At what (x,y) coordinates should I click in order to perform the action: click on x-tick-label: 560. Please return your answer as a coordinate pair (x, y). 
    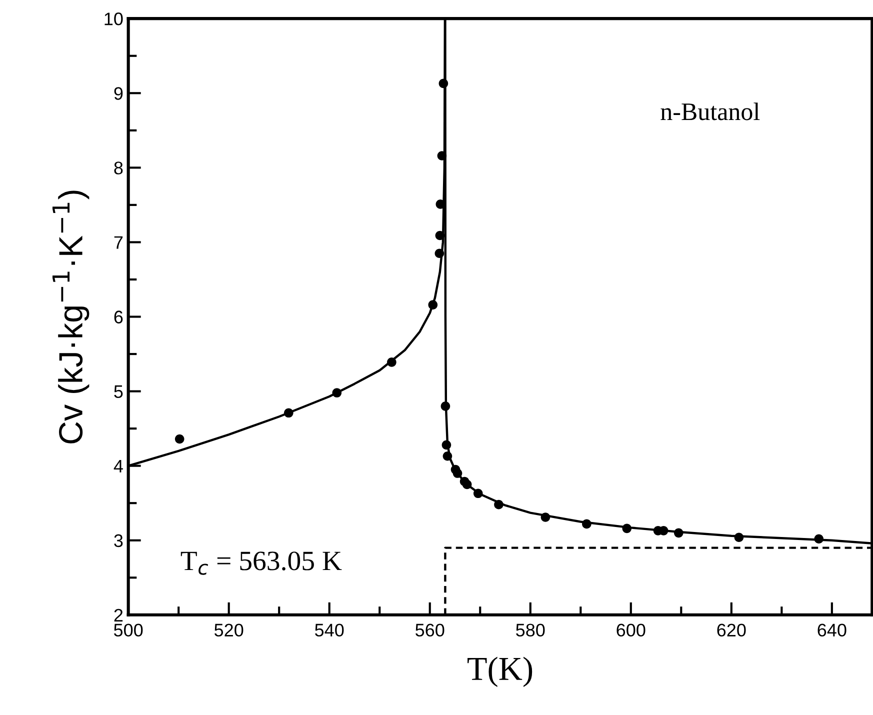
    Looking at the image, I should click on (430, 630).